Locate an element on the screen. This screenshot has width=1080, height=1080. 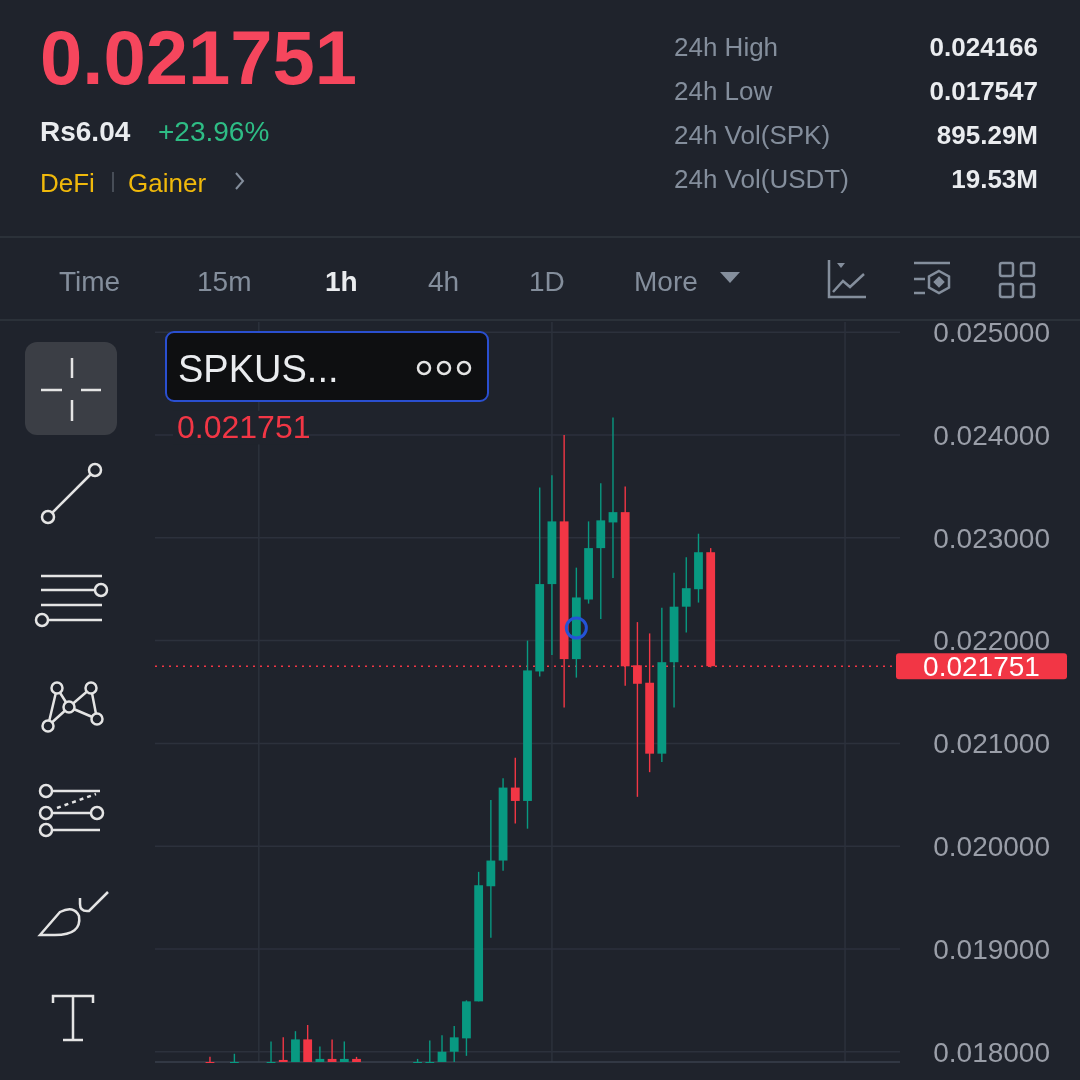
text: 1h is located at coordinates (341, 281).